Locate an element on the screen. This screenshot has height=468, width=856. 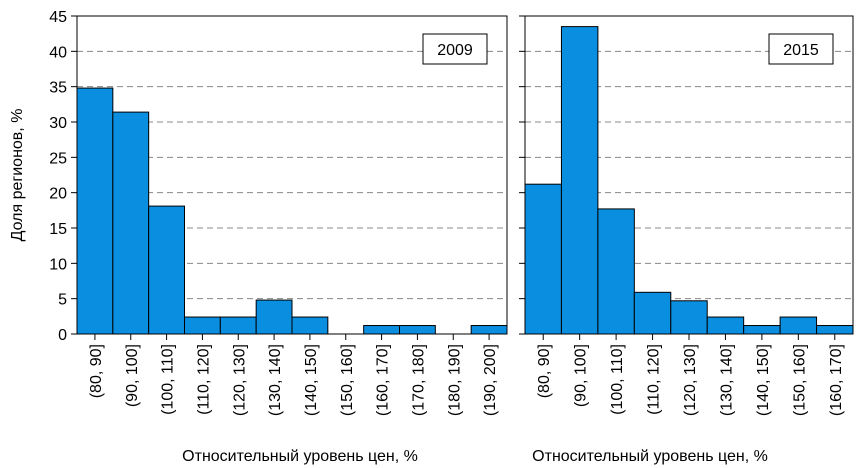
y-axis-label: Доля регионов, % is located at coordinates (17, 175).